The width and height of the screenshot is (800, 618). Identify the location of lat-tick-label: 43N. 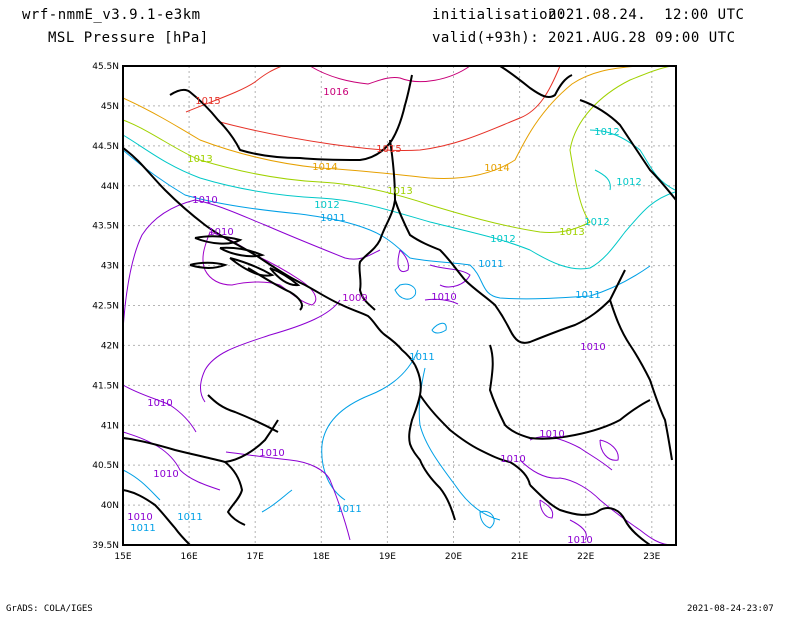
(110, 267).